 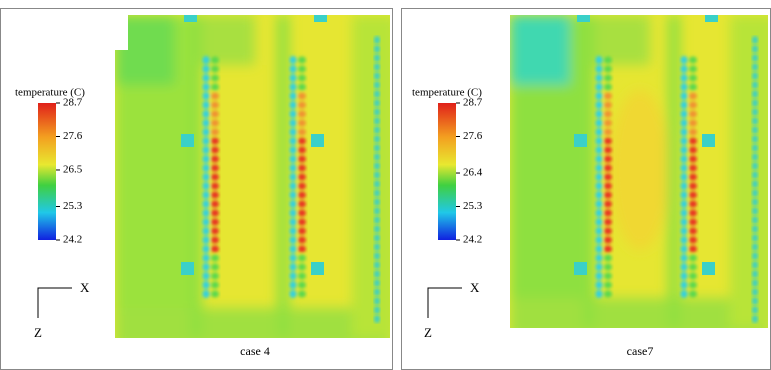 I want to click on colorbar-label: 28.7, so click(x=73, y=103).